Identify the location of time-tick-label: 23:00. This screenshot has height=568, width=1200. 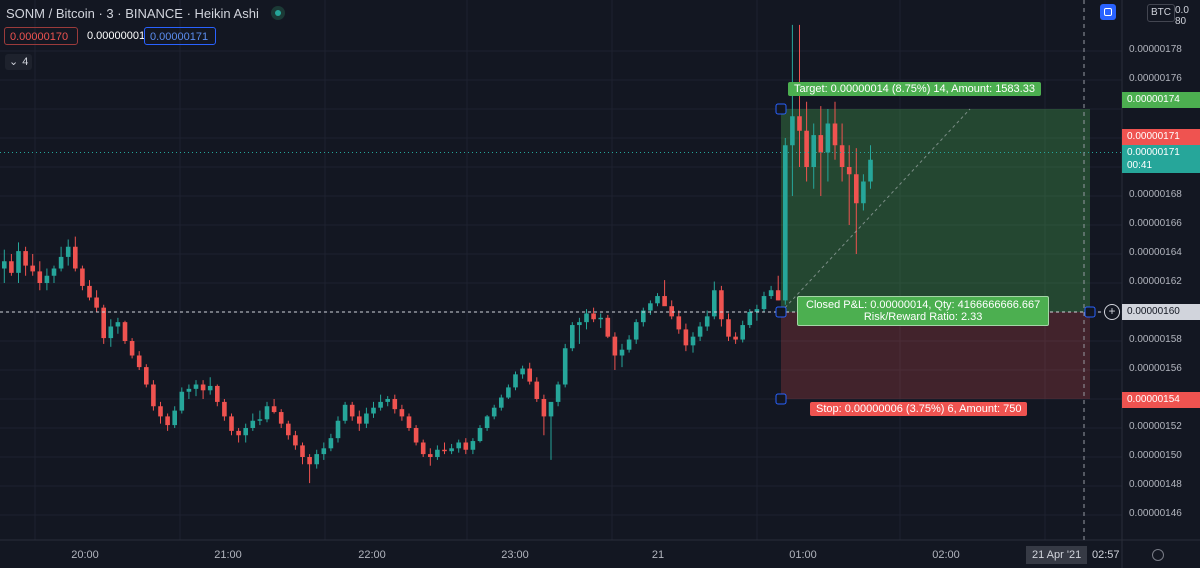
(515, 555).